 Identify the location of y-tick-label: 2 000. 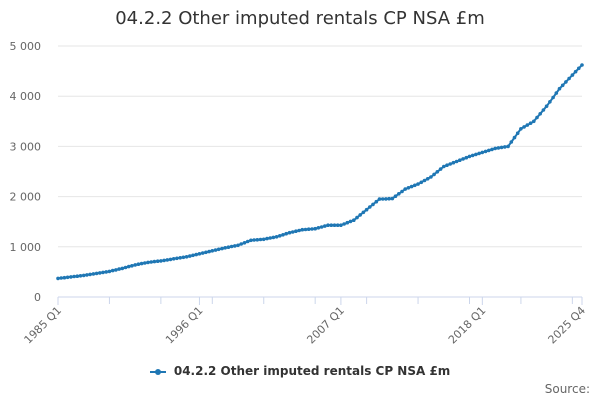
(26, 197).